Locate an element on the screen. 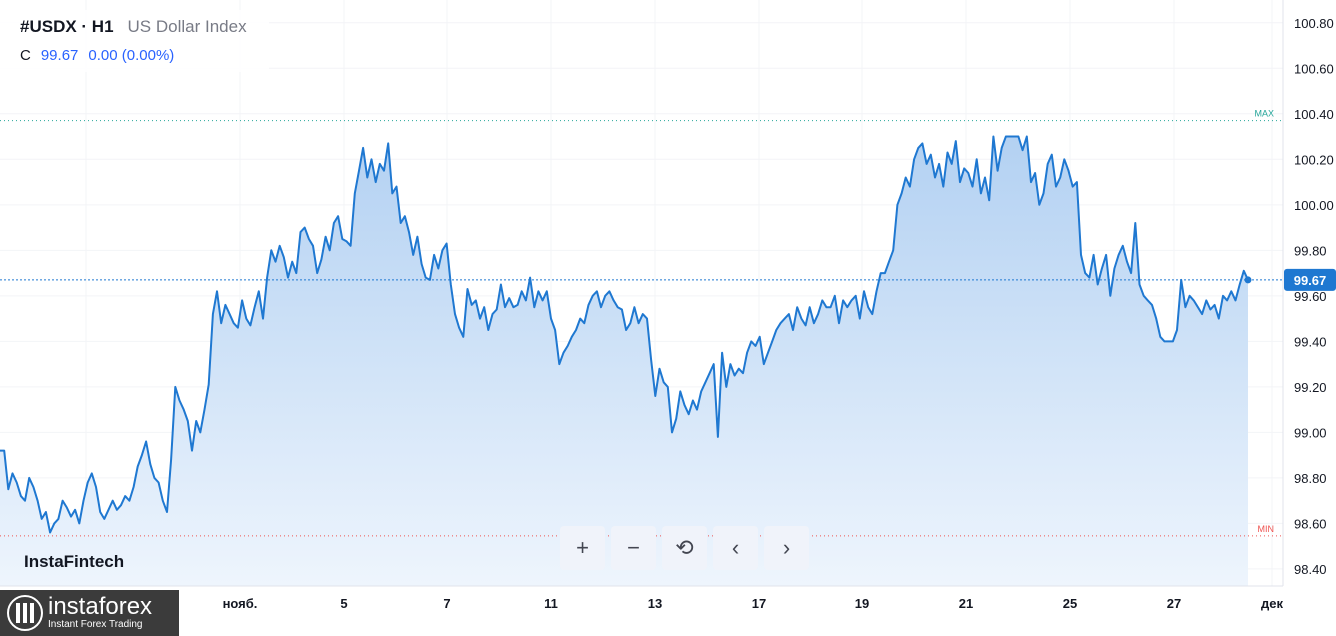 This screenshot has width=1336, height=636. x-tick-label: 25 is located at coordinates (1070, 603).